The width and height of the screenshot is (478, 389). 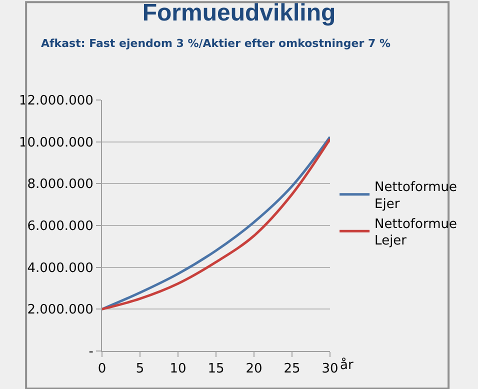 I want to click on x-tick-label: 15, so click(x=216, y=369).